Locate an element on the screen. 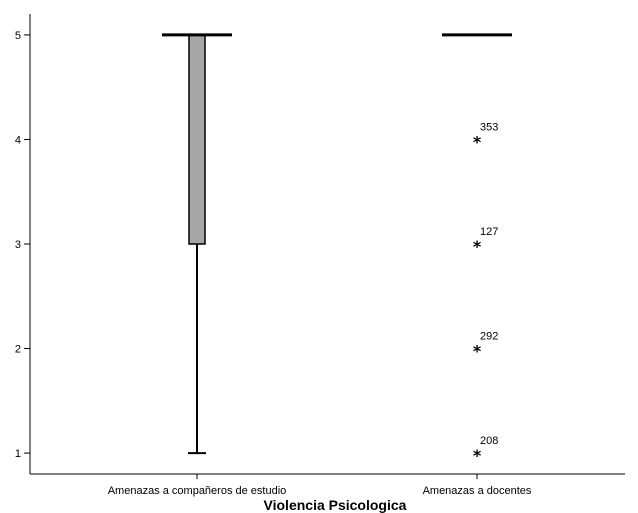  outlier-label: 127 is located at coordinates (489, 232).